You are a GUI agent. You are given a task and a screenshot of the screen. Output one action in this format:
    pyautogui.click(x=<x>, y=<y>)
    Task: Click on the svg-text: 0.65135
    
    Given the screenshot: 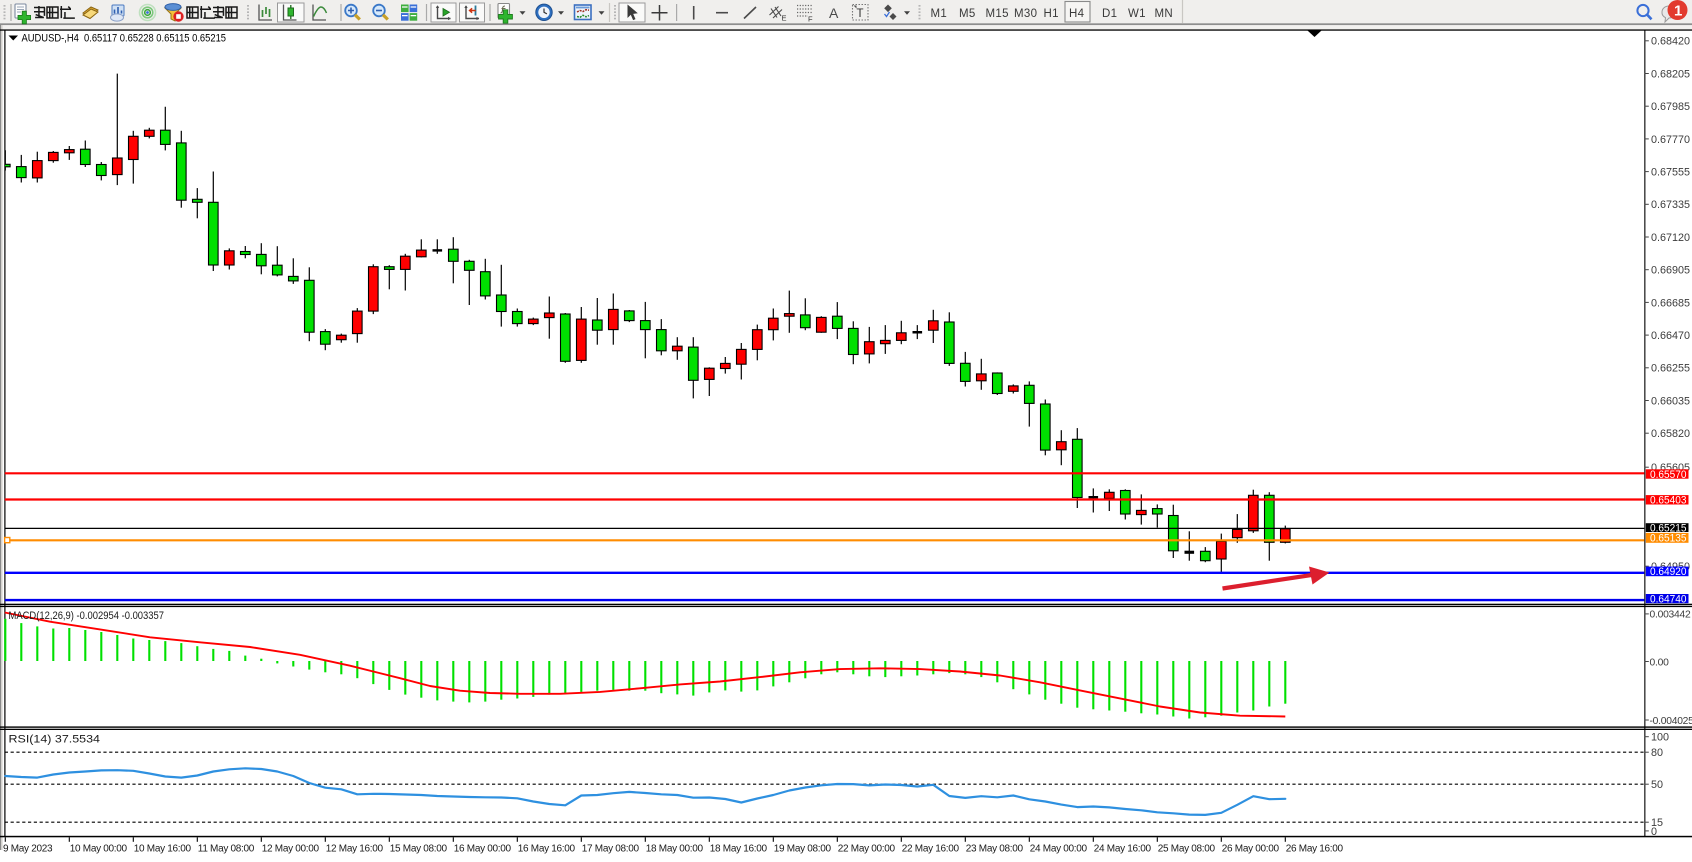 What is the action you would take?
    pyautogui.click(x=1668, y=539)
    